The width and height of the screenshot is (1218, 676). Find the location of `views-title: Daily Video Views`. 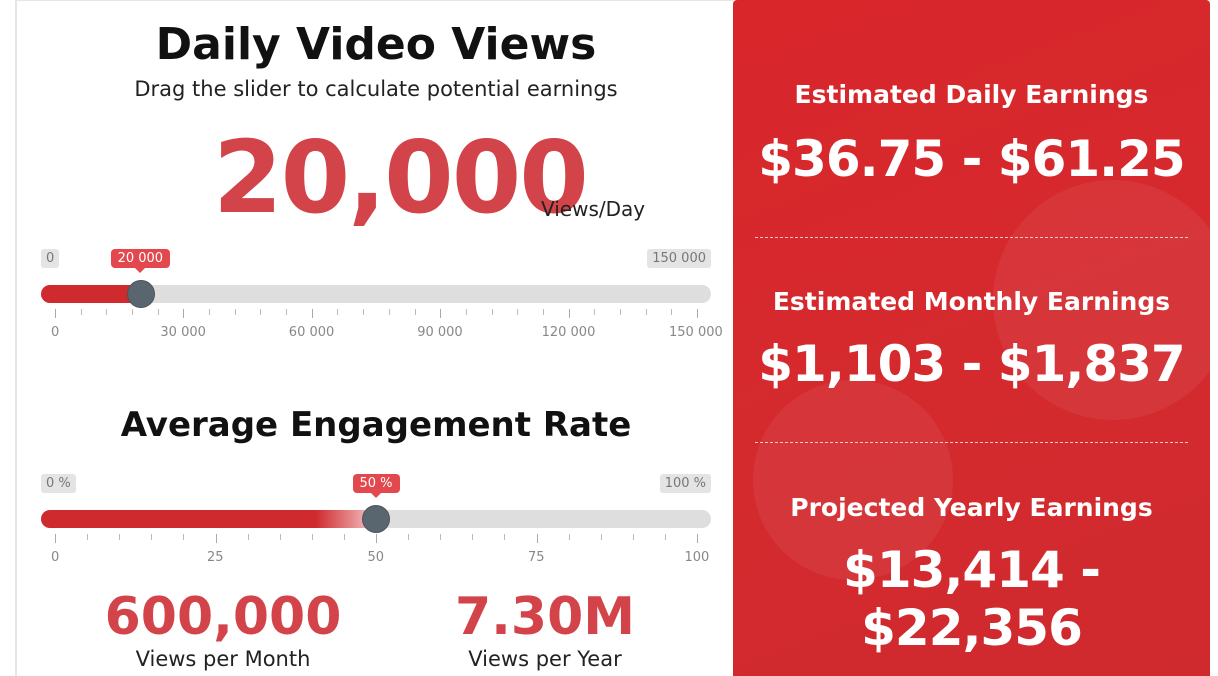

views-title: Daily Video Views is located at coordinates (376, 44).